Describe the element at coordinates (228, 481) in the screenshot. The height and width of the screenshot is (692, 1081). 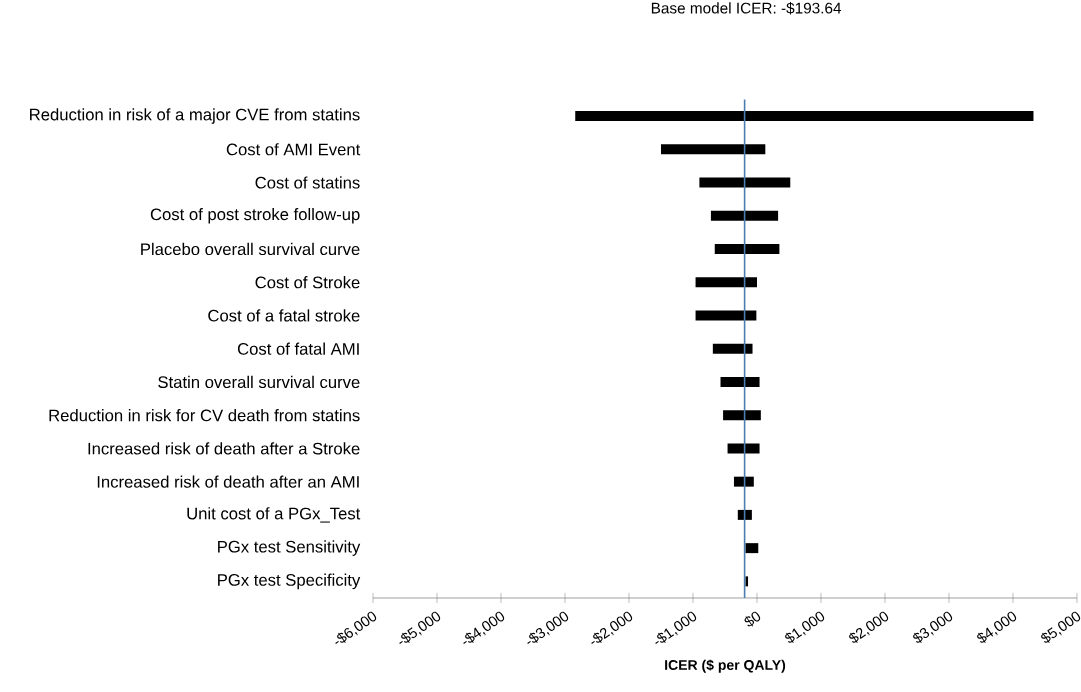
I see `y-tick-label: Increased risk of death after an AMI` at that location.